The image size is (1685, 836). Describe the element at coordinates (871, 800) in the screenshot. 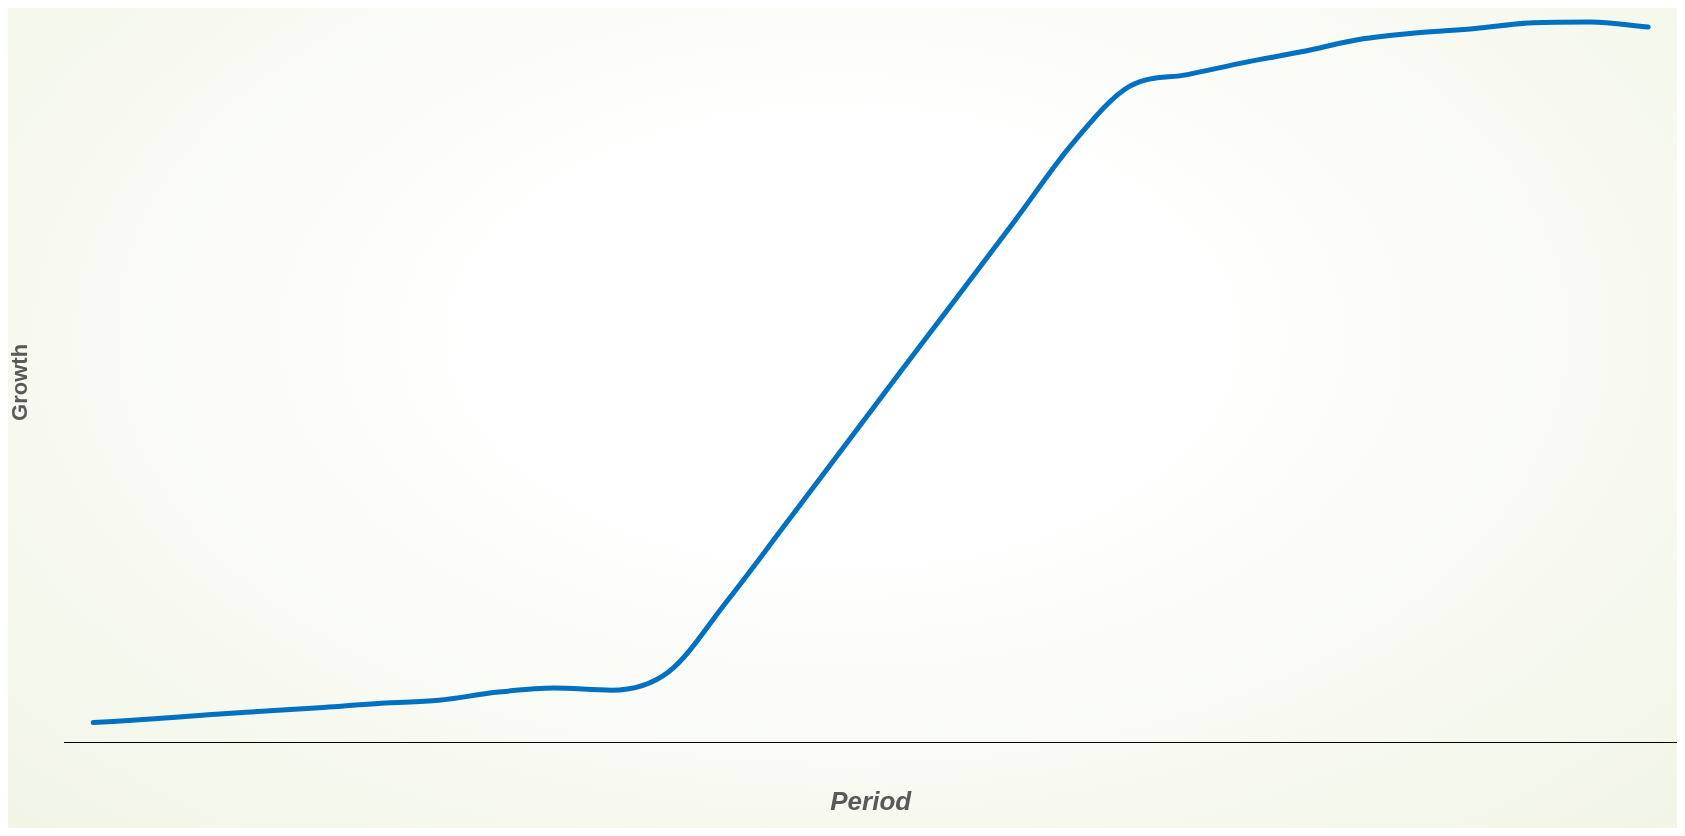

I see `x-axis-title: Period` at that location.